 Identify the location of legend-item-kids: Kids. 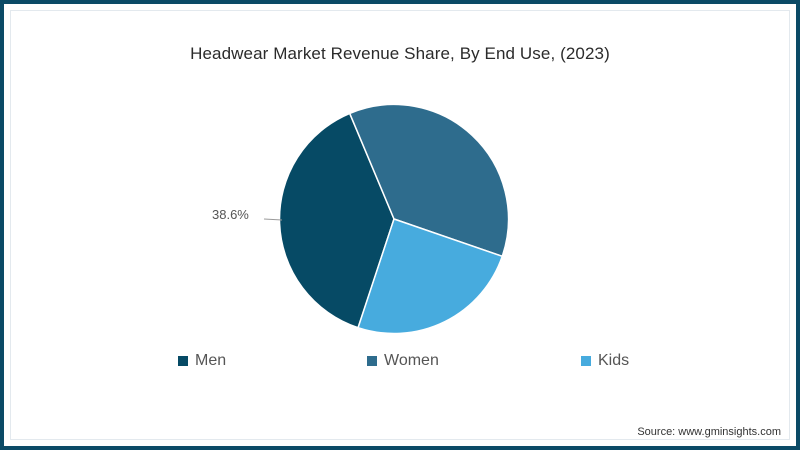
(605, 361).